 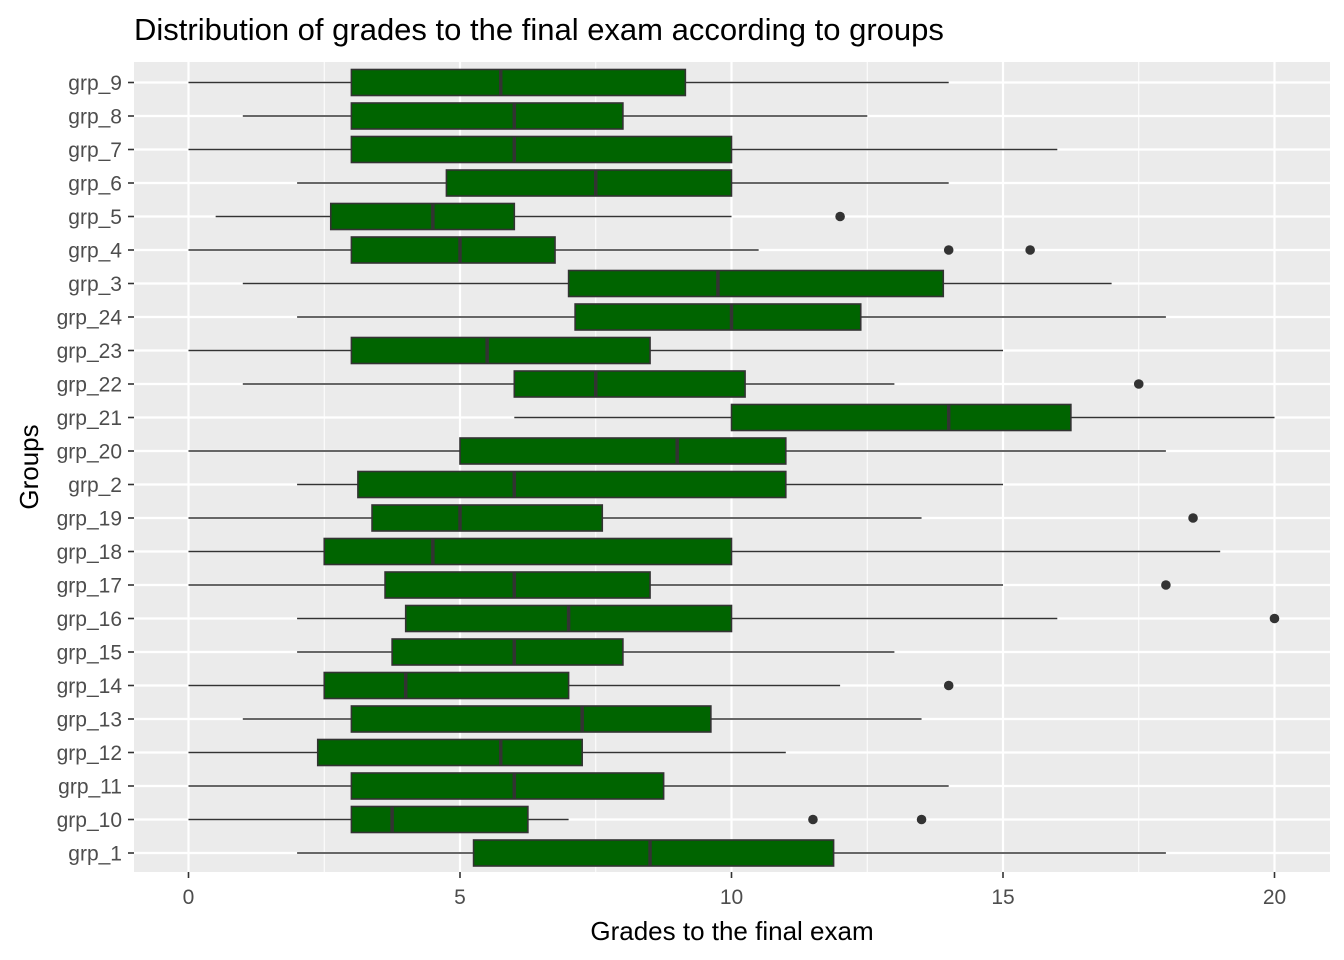 I want to click on y-tick-label: grp_5, so click(x=95, y=217).